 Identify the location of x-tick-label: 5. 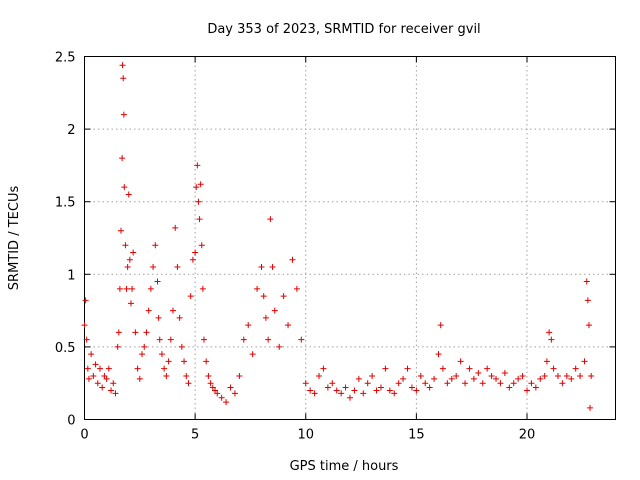
(195, 435).